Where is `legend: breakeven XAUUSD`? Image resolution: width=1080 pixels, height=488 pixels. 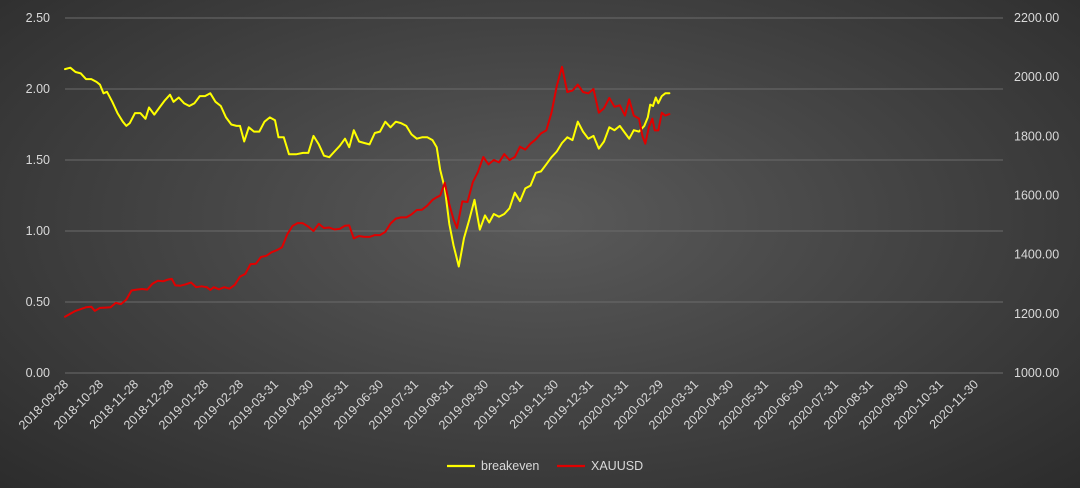 legend: breakeven XAUUSD is located at coordinates (545, 466).